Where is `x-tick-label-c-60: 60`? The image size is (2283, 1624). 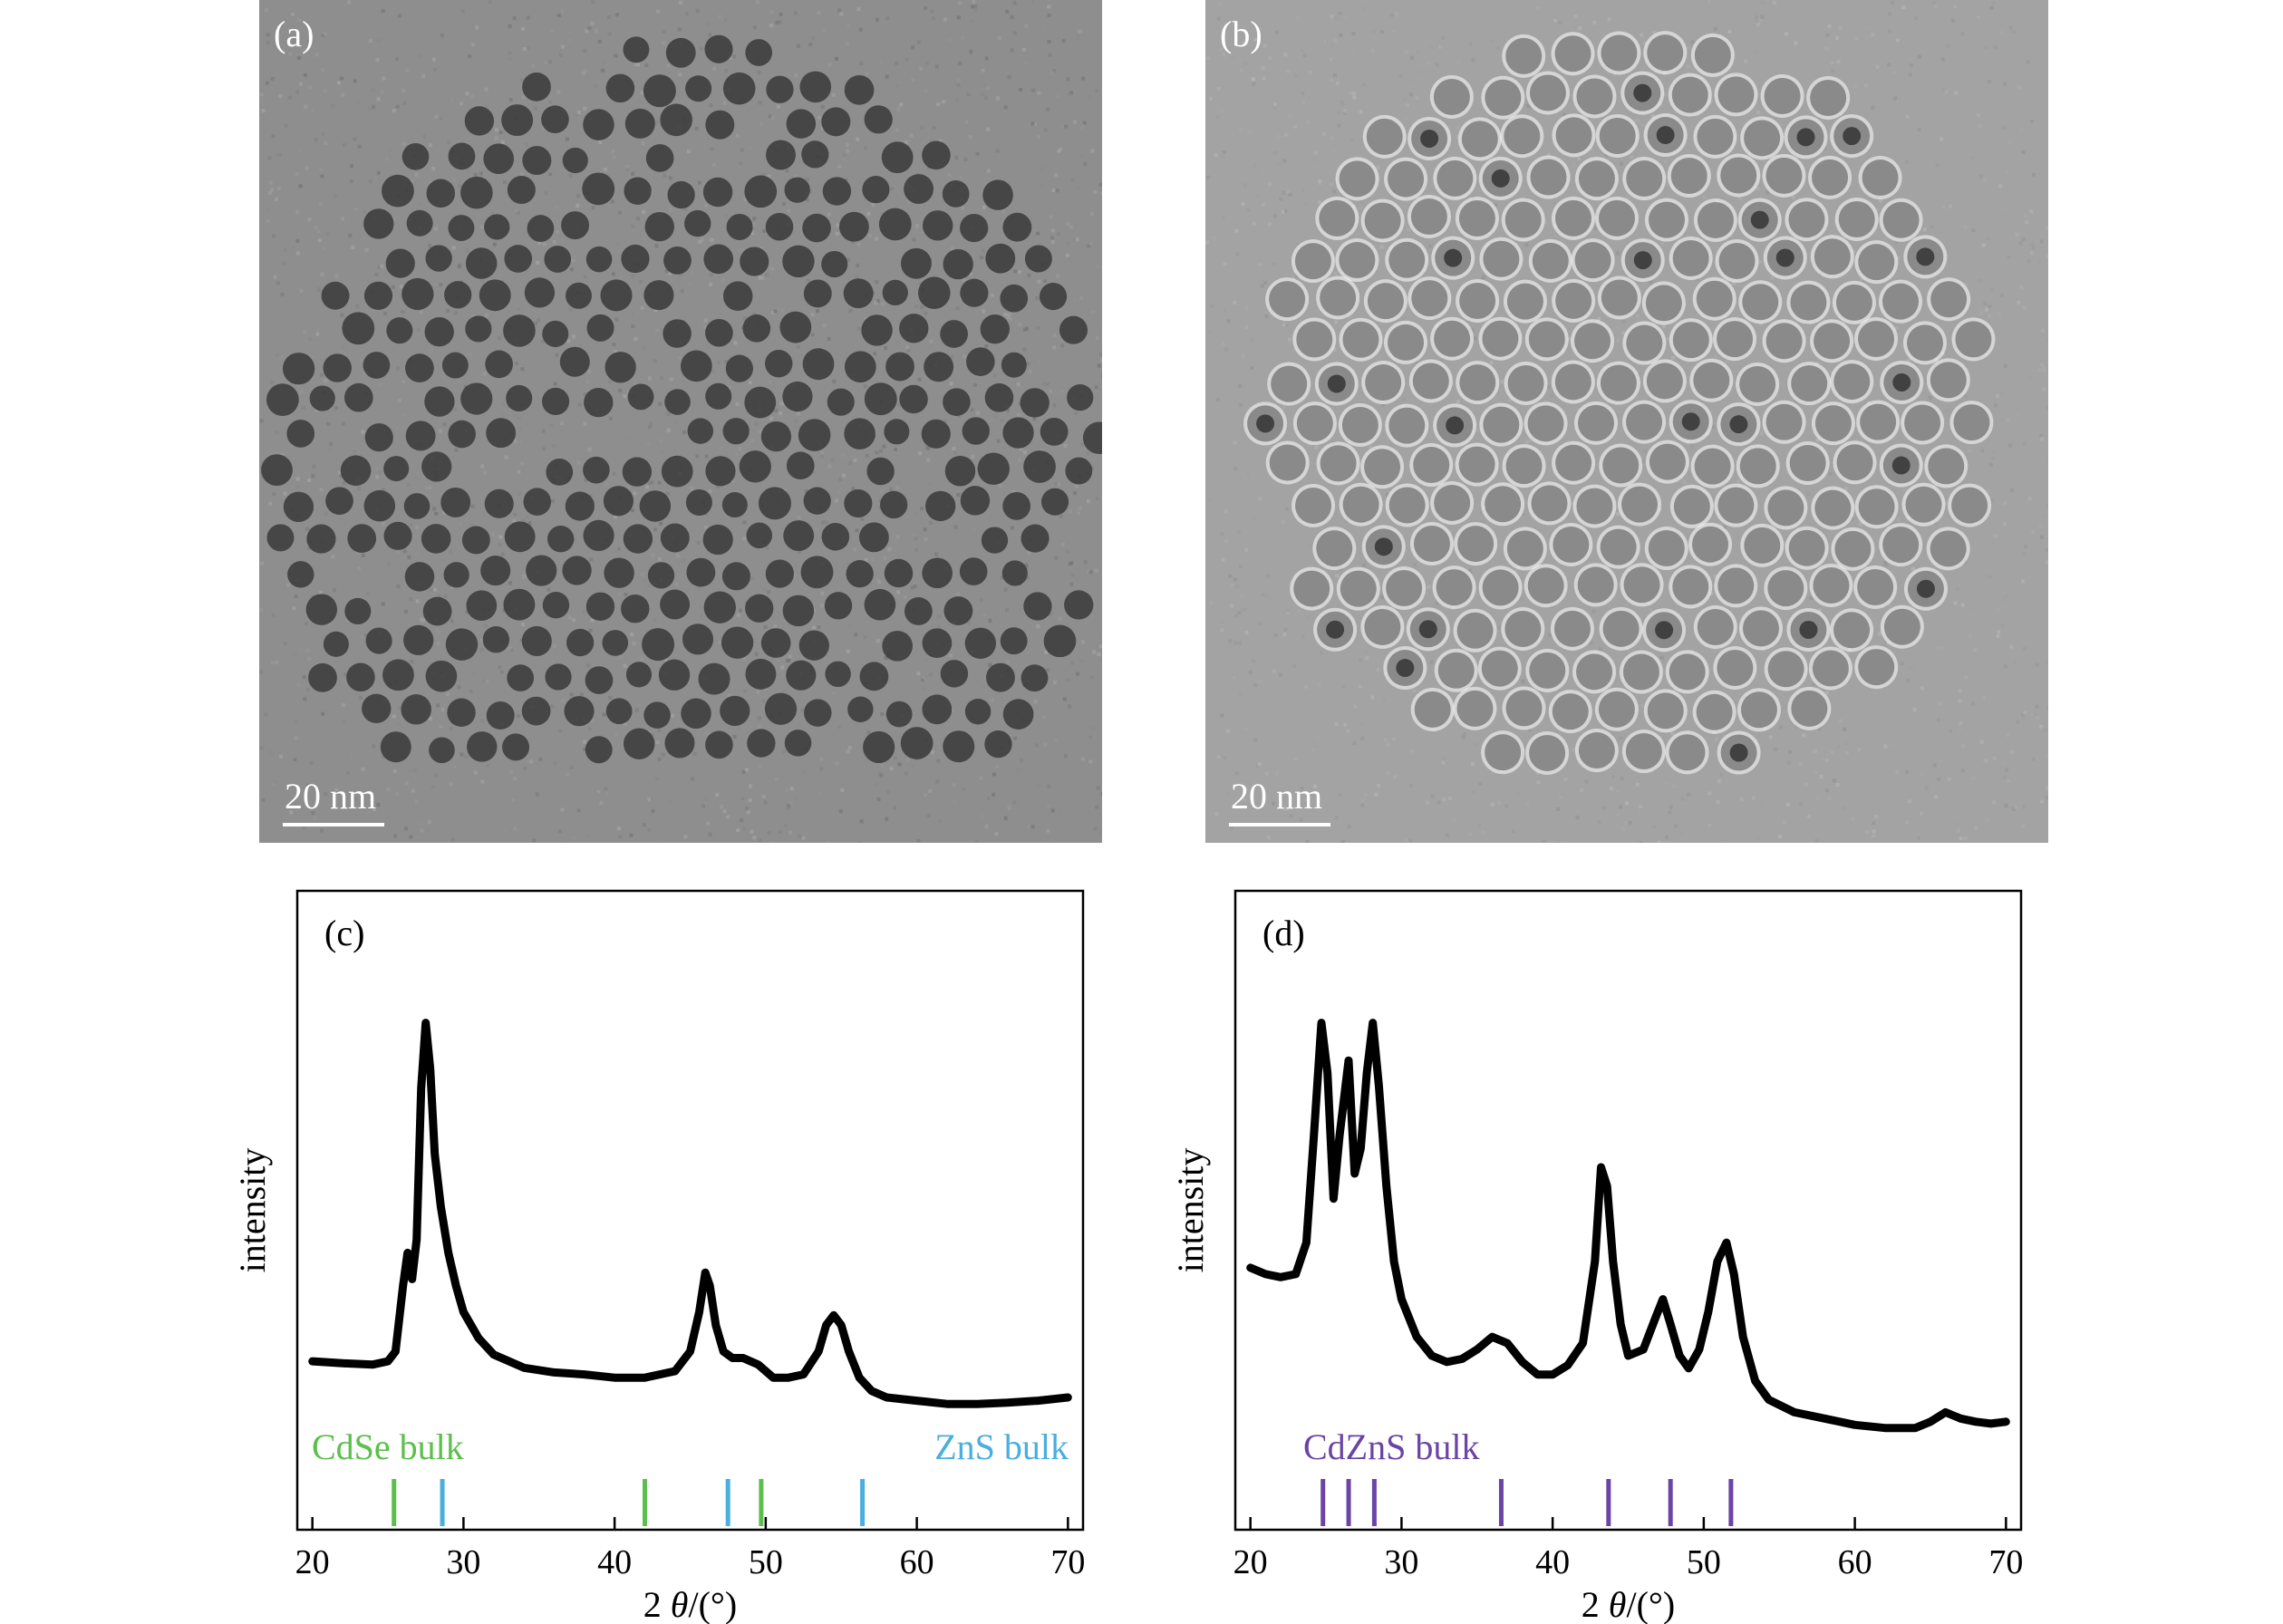 x-tick-label-c-60: 60 is located at coordinates (917, 1562).